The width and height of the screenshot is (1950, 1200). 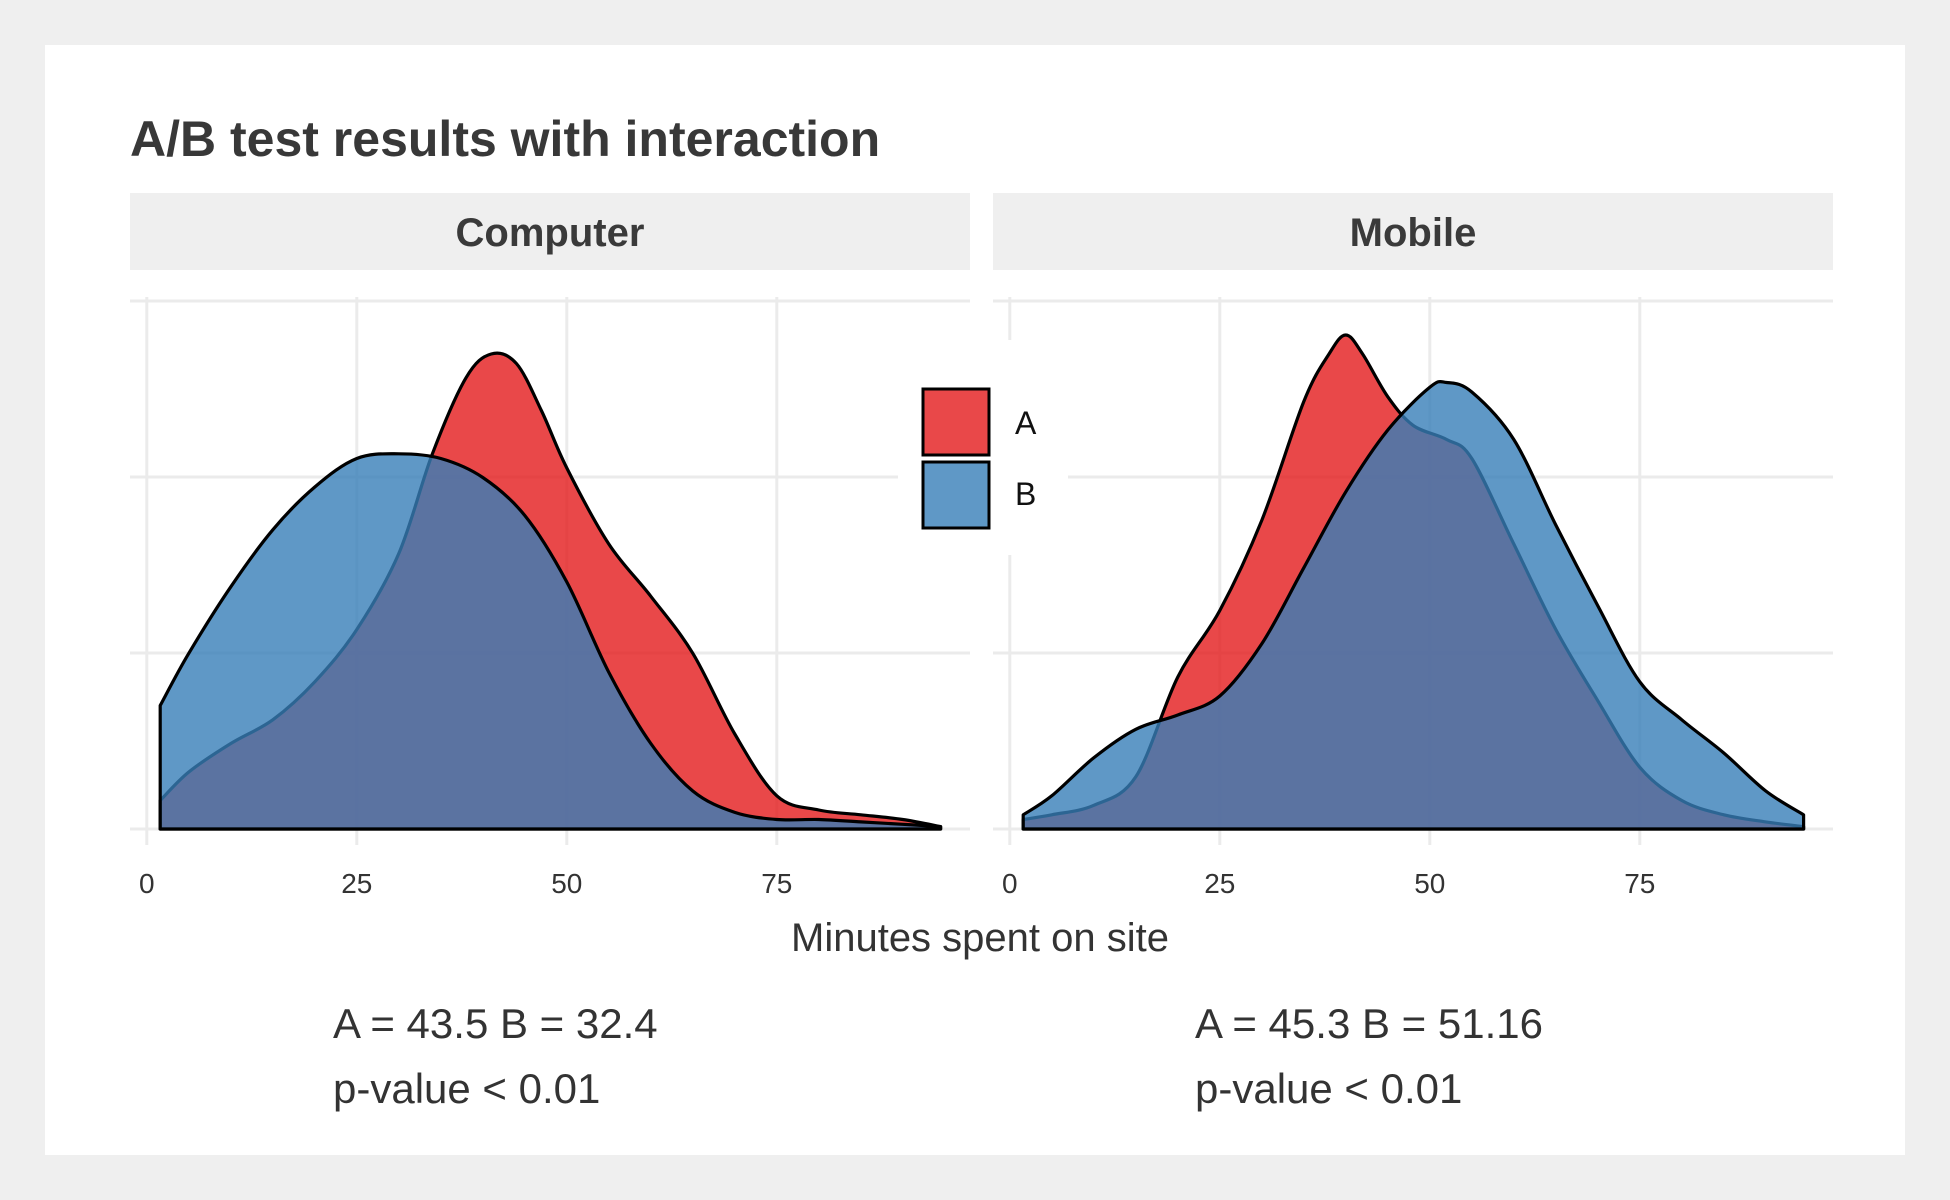 What do you see at coordinates (1026, 423) in the screenshot?
I see `legend-label-a: A` at bounding box center [1026, 423].